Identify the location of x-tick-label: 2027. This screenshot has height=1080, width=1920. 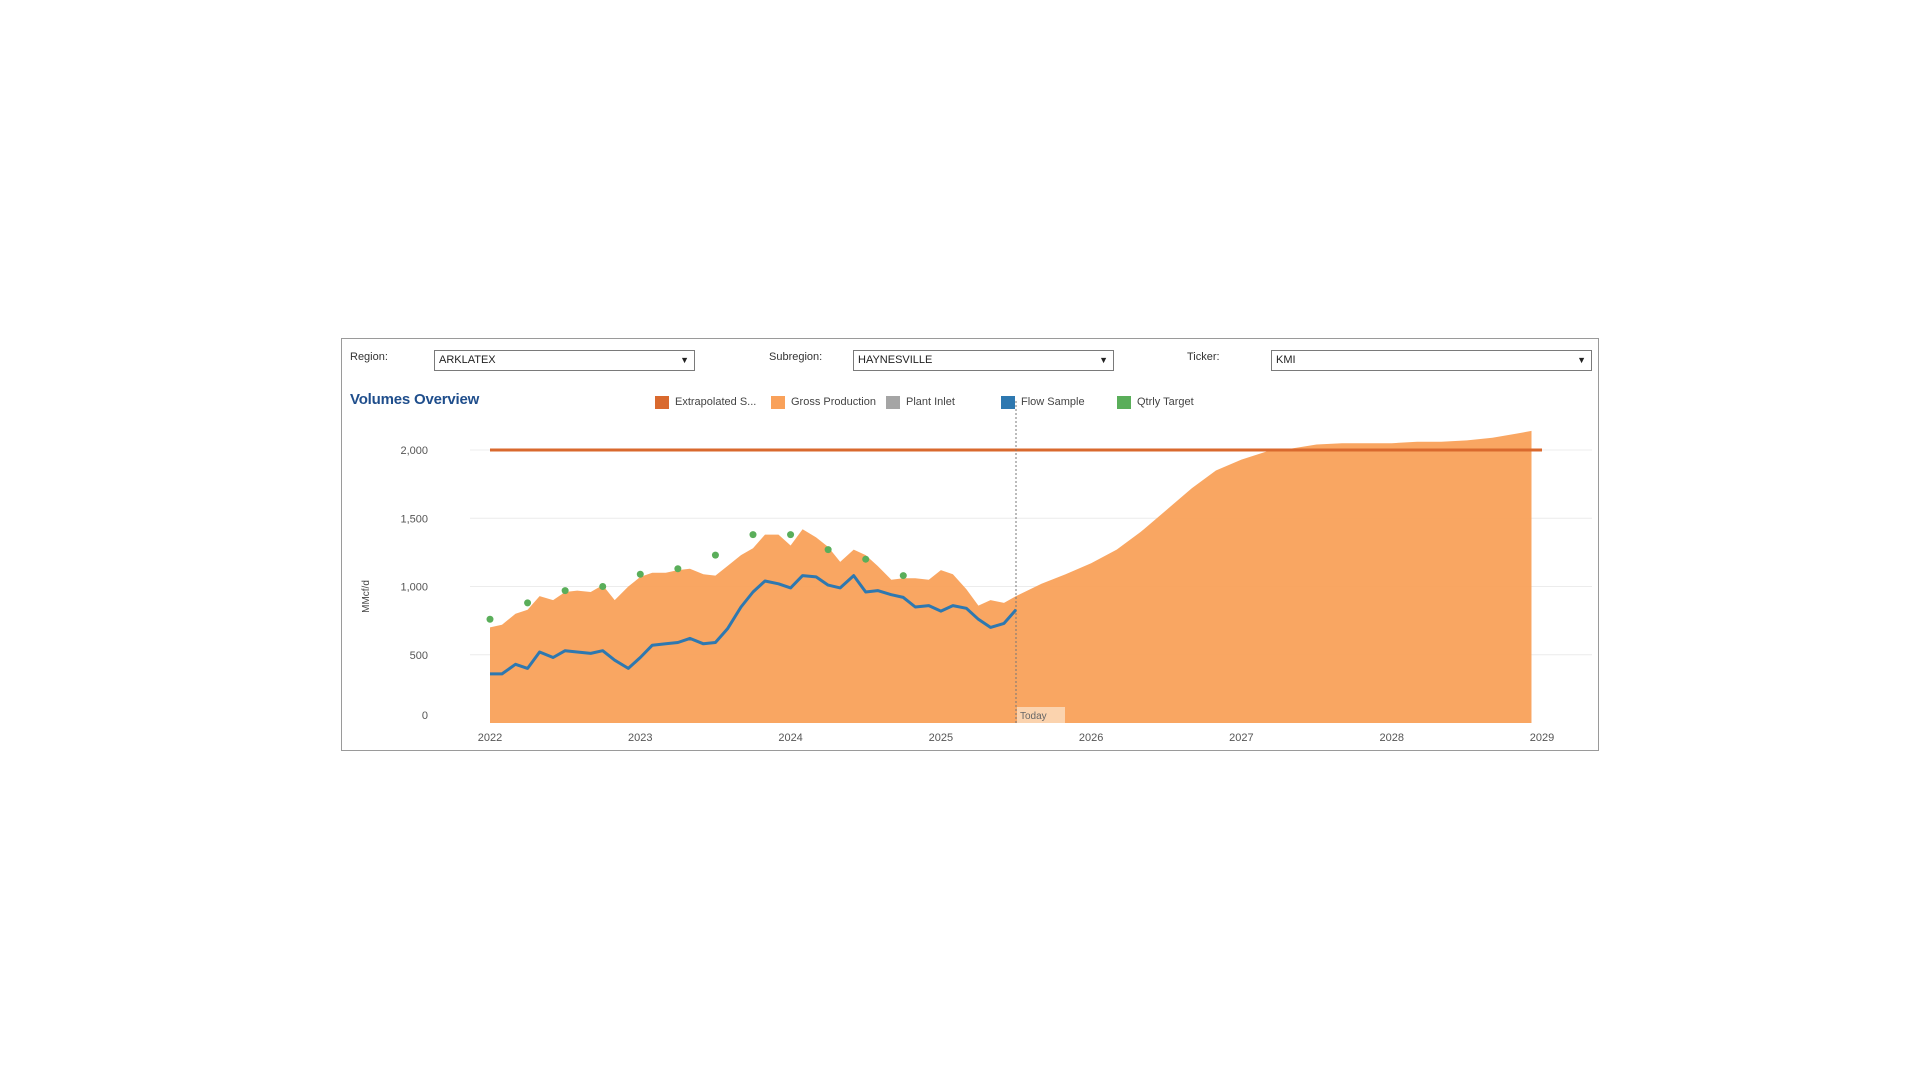
(1241, 738).